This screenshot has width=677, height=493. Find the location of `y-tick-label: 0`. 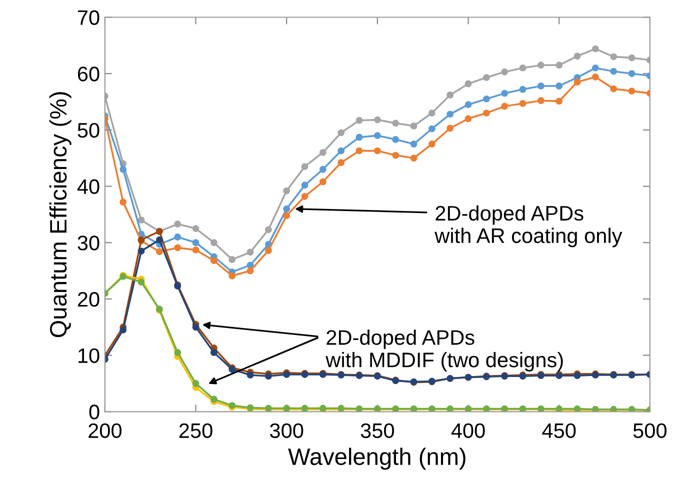

y-tick-label: 0 is located at coordinates (94, 412).